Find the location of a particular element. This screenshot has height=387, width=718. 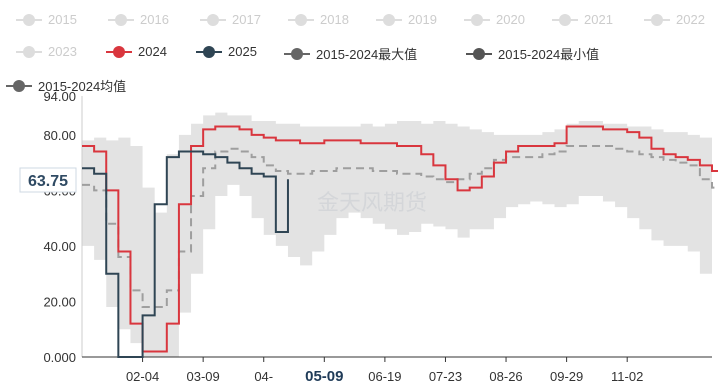

legend-item: 2015-2024均值 is located at coordinates (66, 85).